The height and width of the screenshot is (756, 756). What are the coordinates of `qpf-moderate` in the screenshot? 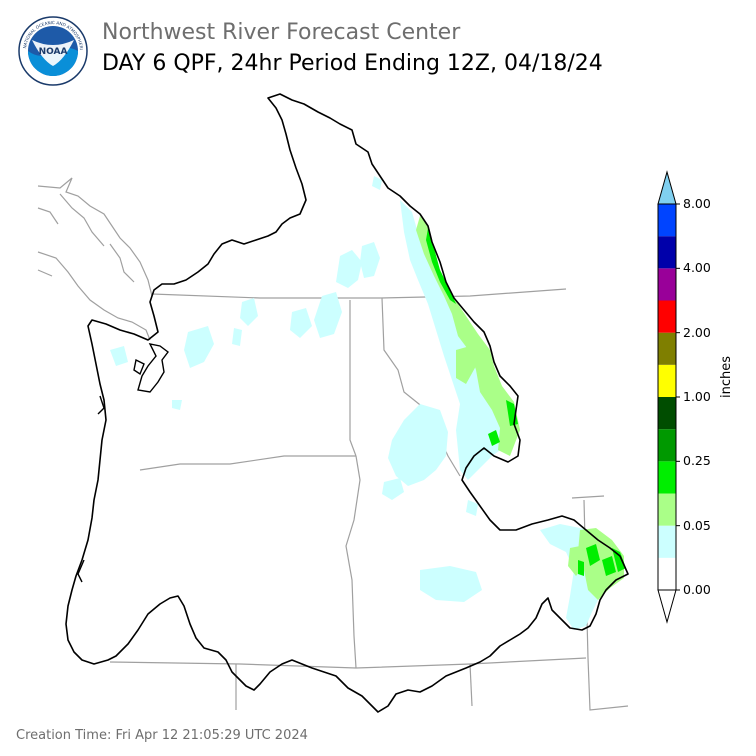 It's located at (520, 408).